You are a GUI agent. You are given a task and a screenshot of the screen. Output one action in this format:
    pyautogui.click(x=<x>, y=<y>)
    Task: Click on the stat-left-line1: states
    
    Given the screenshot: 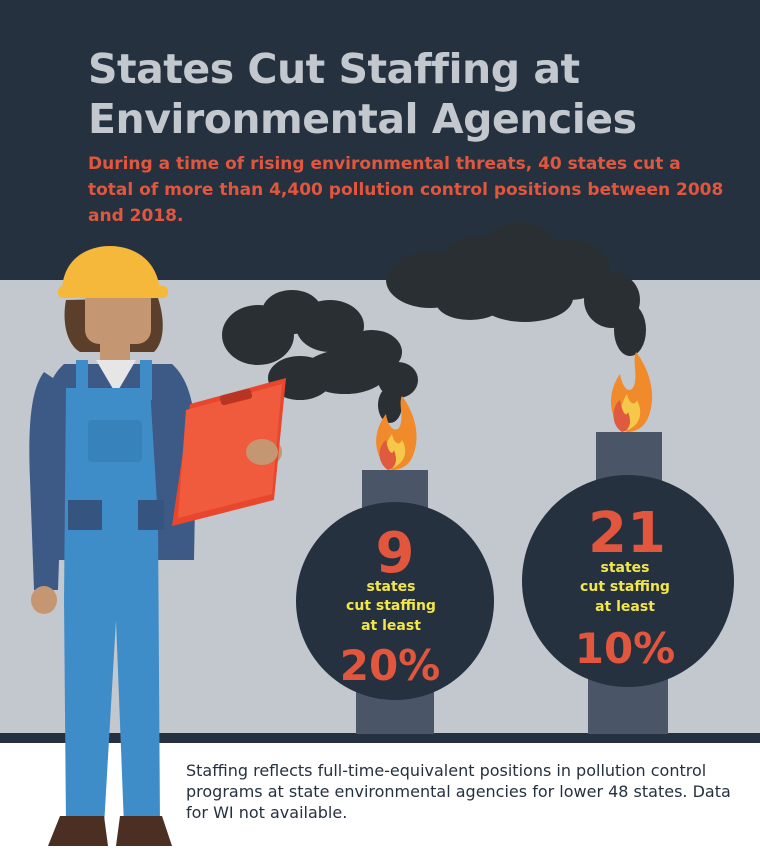 What is the action you would take?
    pyautogui.click(x=391, y=587)
    